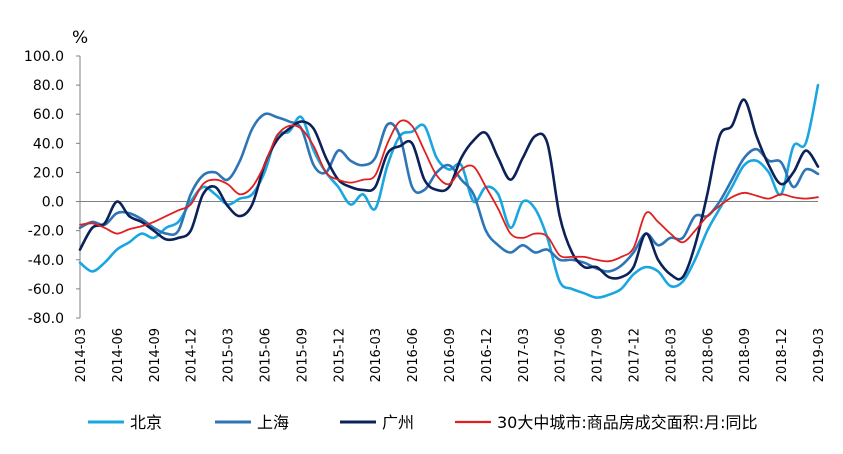 The width and height of the screenshot is (843, 454). I want to click on x-tick-label: 2014-03, so click(81, 355).